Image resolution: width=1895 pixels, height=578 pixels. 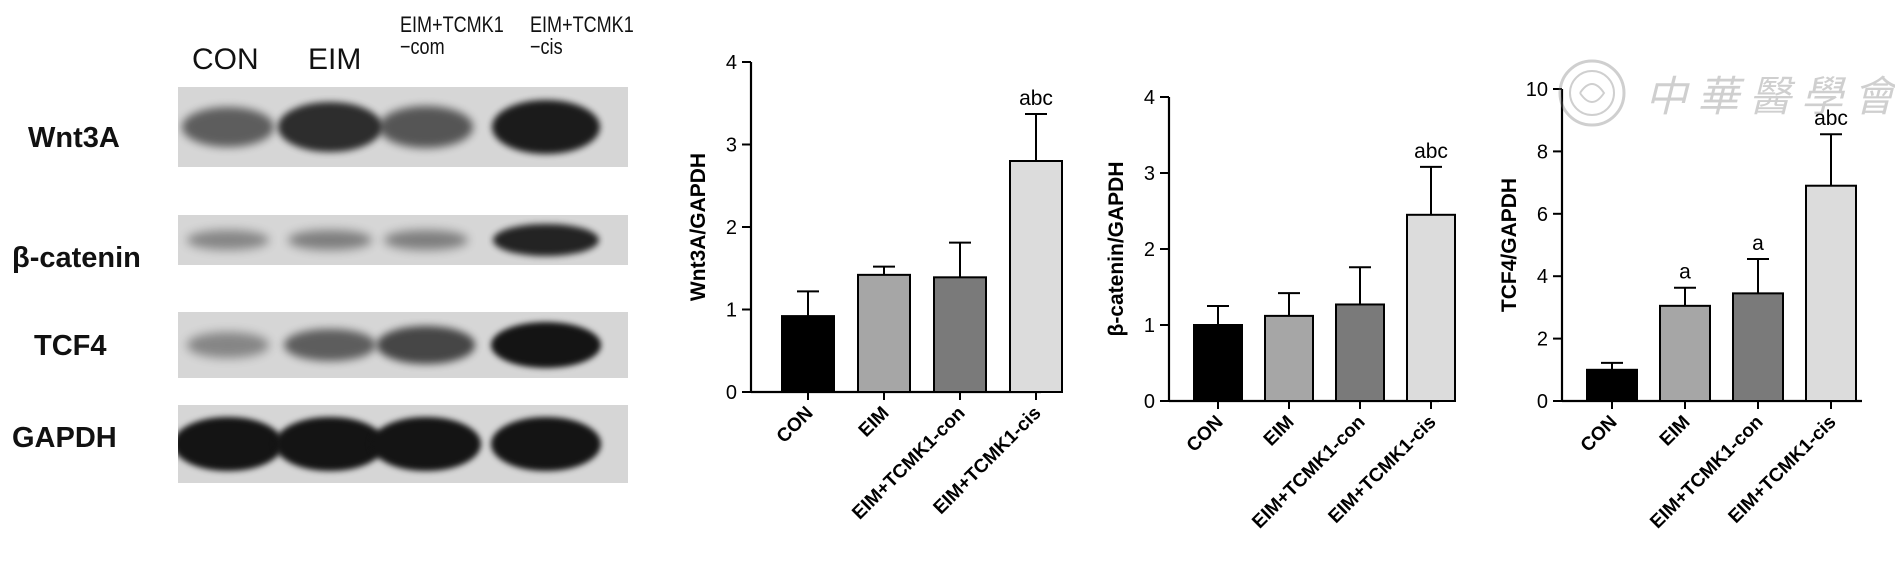 I want to click on y-axis-label: β-catenin/GAPDH, so click(x=1116, y=248).